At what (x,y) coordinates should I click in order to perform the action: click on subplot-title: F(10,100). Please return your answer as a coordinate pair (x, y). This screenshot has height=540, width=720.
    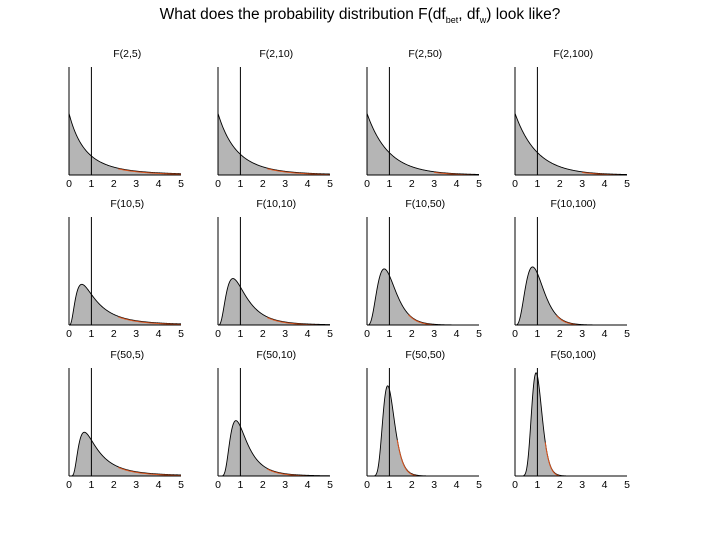
    Looking at the image, I should click on (573, 204).